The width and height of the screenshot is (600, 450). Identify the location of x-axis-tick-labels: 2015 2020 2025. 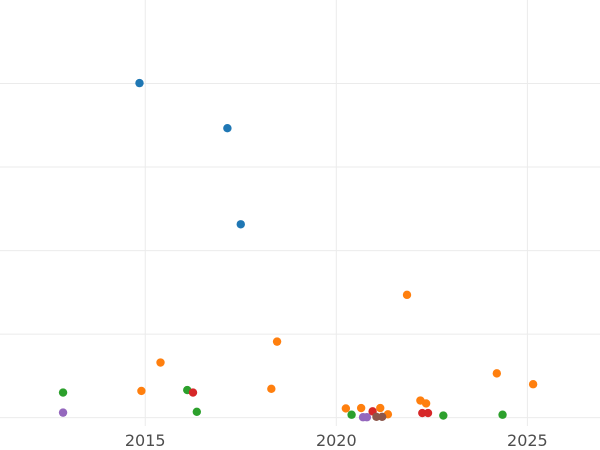
(336, 440).